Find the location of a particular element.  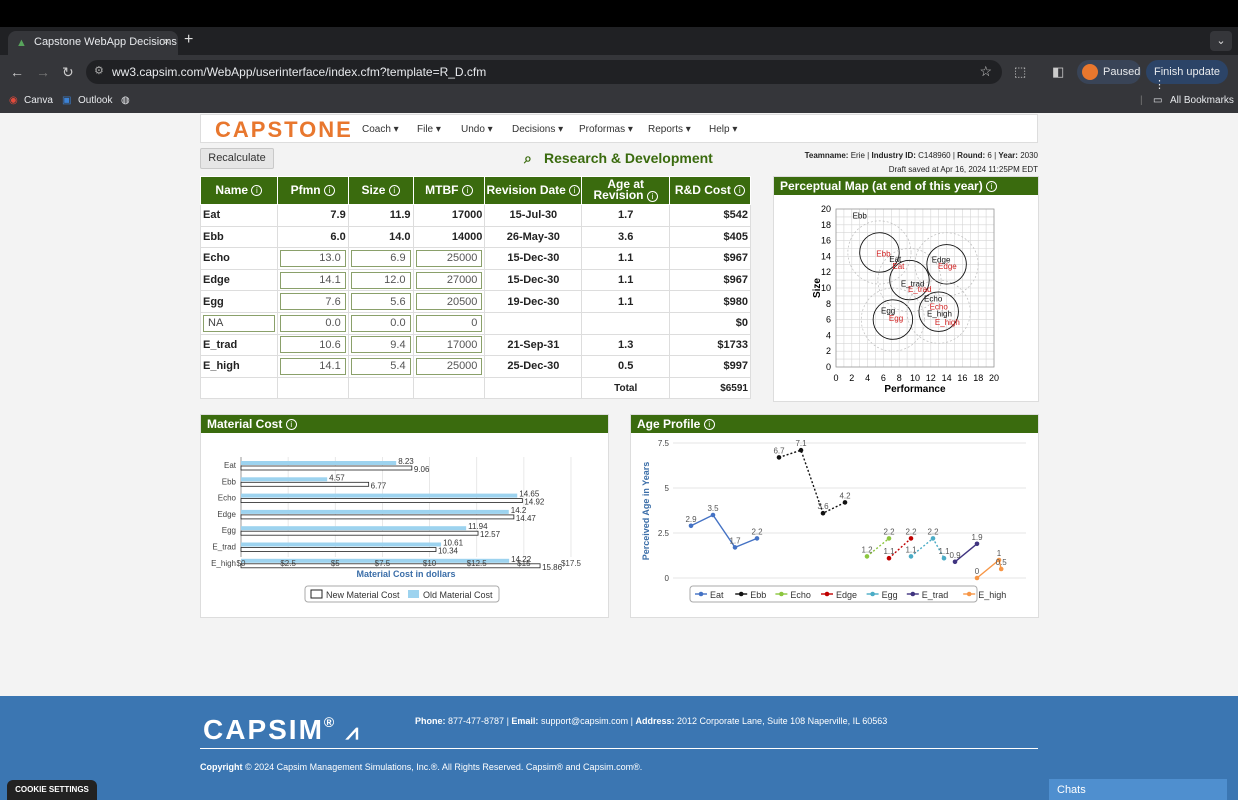

product-target-label: E_high is located at coordinates (947, 322).